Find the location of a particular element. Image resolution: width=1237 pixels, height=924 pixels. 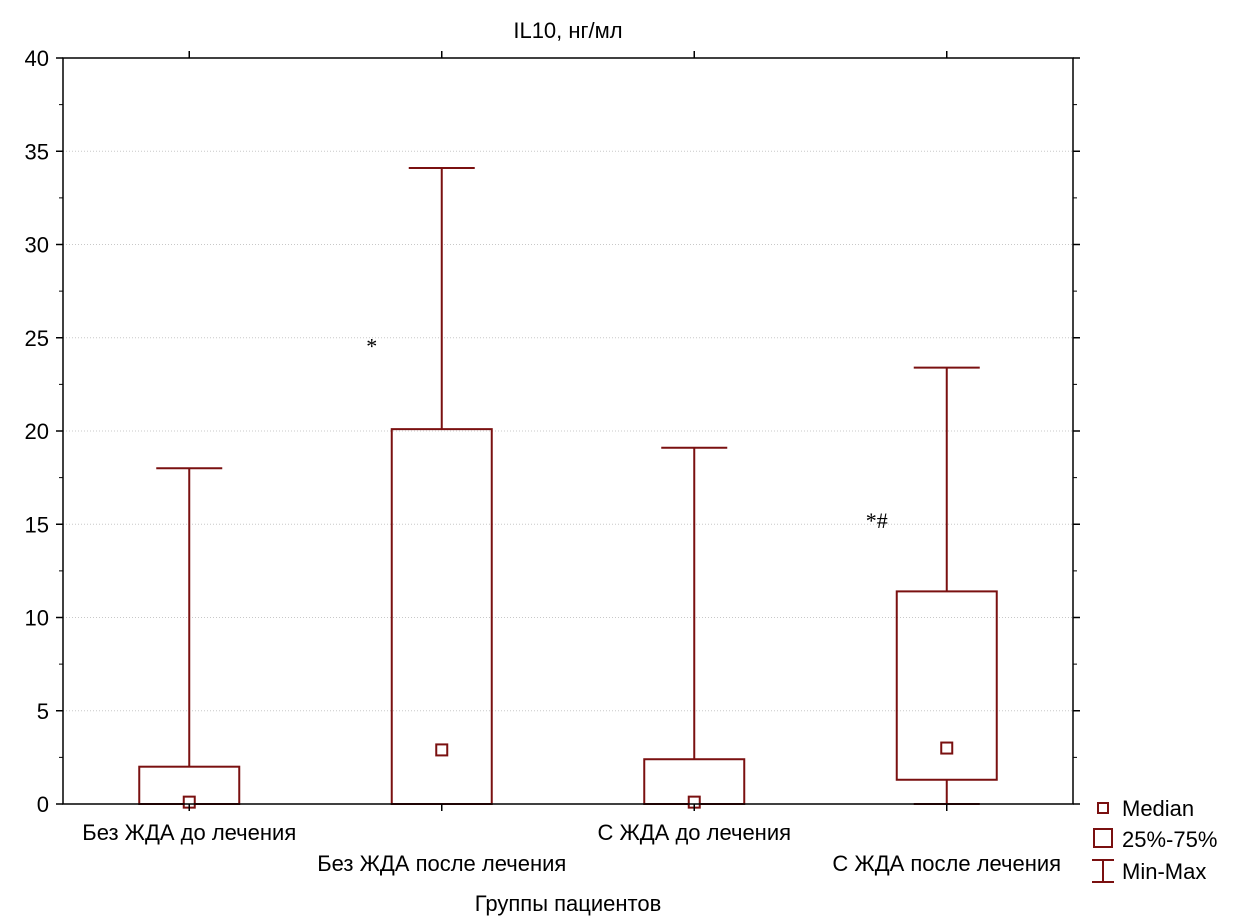

chart-title: IL10, нг/мл is located at coordinates (567, 30).